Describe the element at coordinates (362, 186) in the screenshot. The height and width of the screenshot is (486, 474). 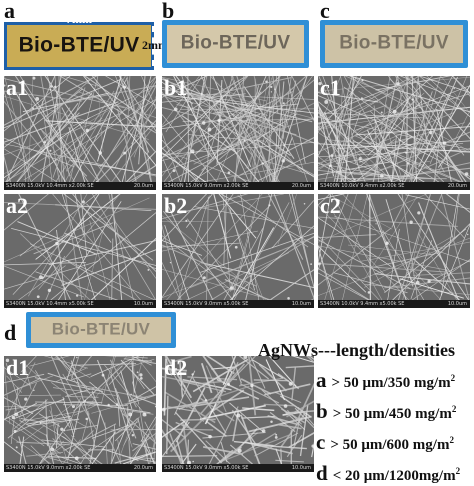
I see `sem-info-c1: S3400N 10.0kV 9.4mm x2.00k SE` at that location.